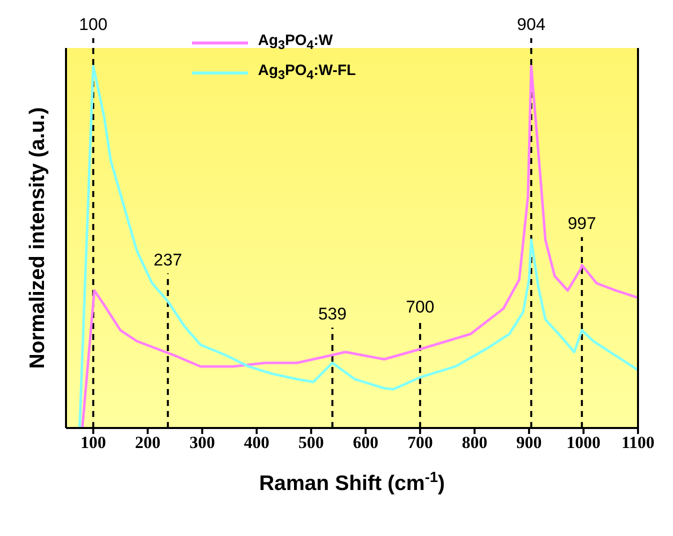 This screenshot has height=536, width=673. I want to click on ref-line-label: 700, so click(420, 306).